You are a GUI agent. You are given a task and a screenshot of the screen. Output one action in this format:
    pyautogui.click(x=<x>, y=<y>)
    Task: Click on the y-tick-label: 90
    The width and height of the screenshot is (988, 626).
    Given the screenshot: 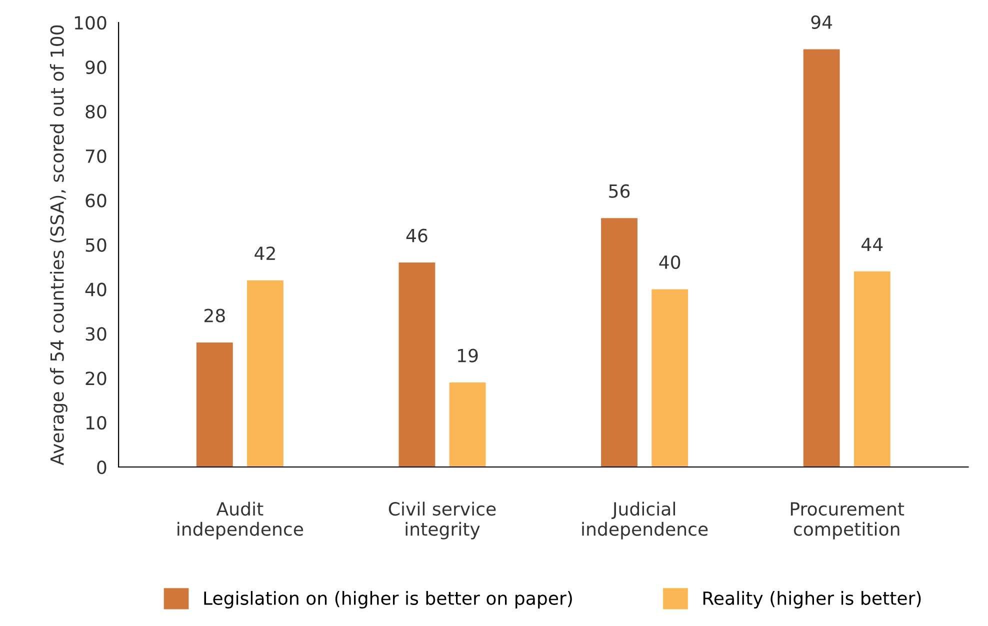 What is the action you would take?
    pyautogui.click(x=96, y=67)
    